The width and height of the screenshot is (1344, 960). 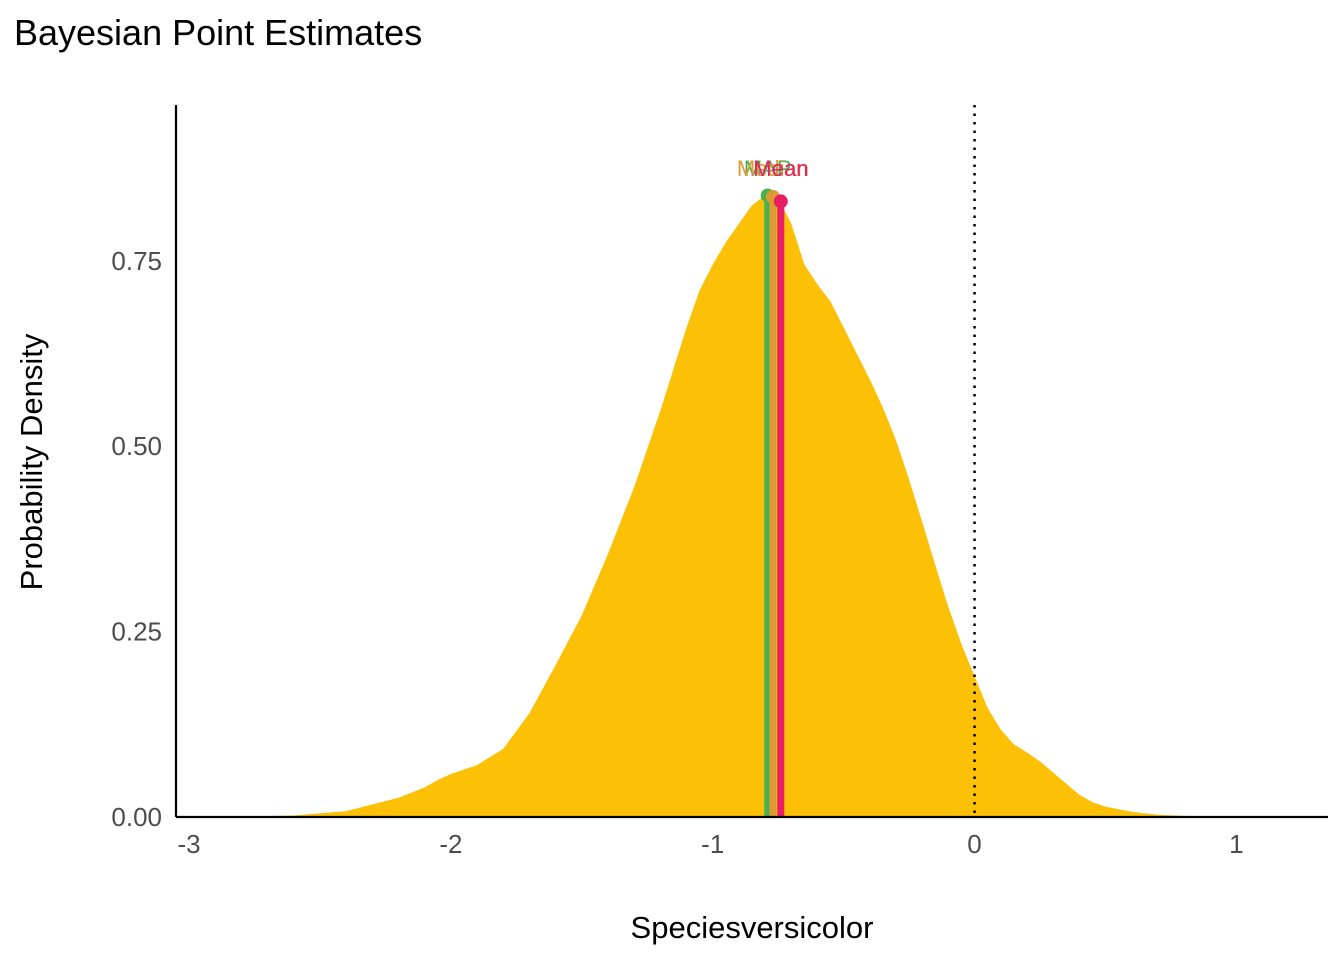 I want to click on y-tick-label: 0.50, so click(x=136, y=446).